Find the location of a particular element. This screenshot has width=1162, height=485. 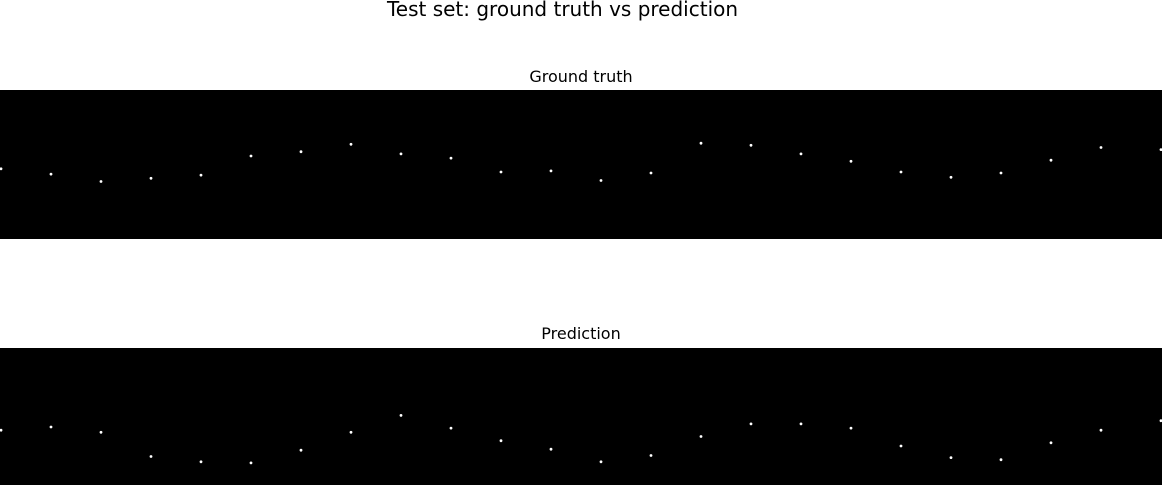

ground-truth-title: Ground truth is located at coordinates (581, 76).